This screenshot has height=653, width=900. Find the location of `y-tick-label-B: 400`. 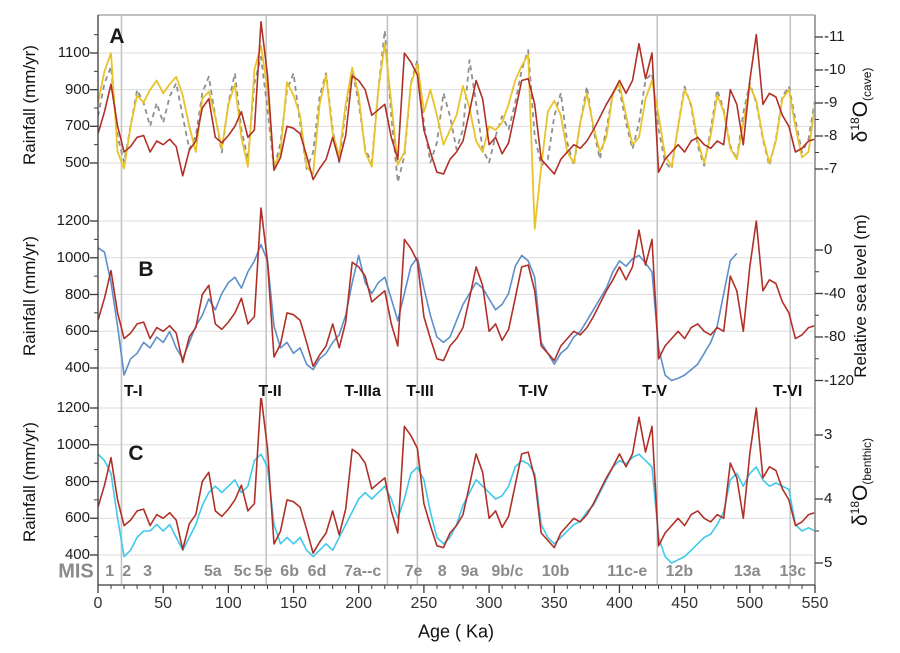

y-tick-label-B: 400 is located at coordinates (77, 367).